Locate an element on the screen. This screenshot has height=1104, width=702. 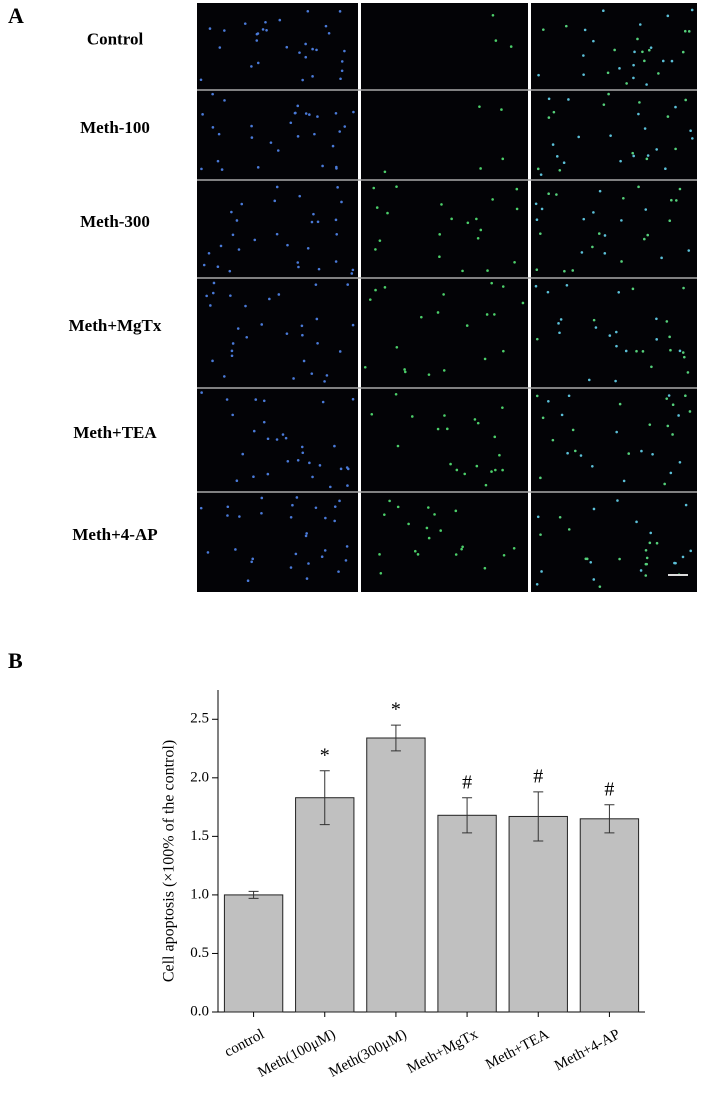
image-panel is located at coordinates (444, 297).